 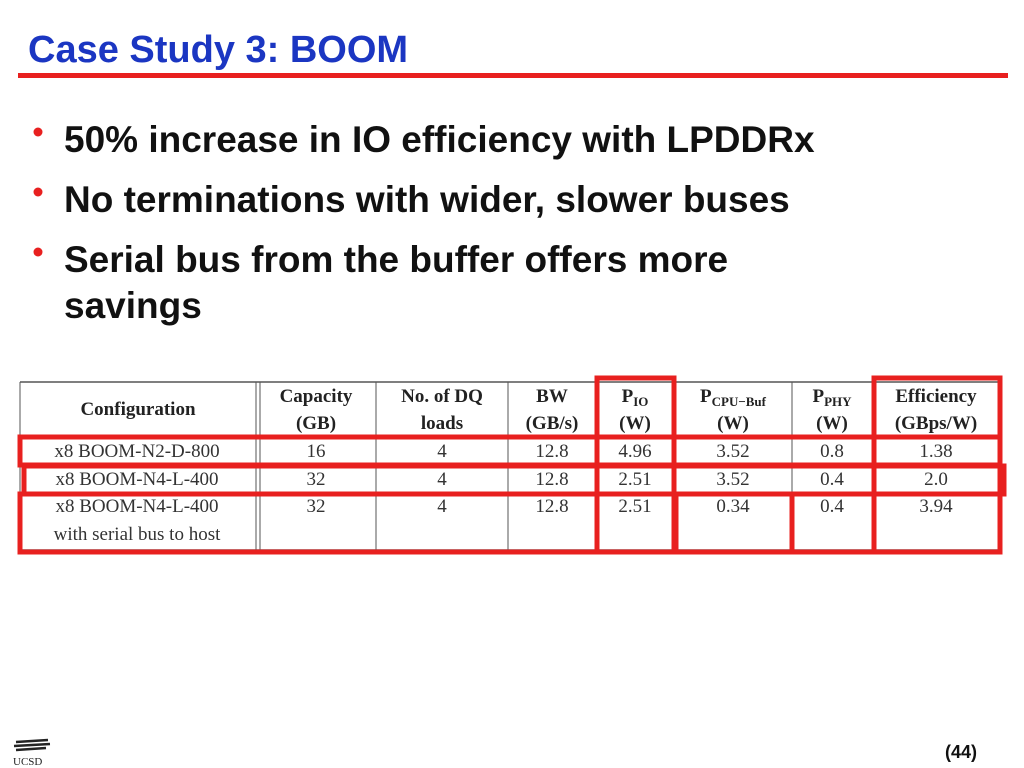 I want to click on title-rule, so click(x=513, y=75).